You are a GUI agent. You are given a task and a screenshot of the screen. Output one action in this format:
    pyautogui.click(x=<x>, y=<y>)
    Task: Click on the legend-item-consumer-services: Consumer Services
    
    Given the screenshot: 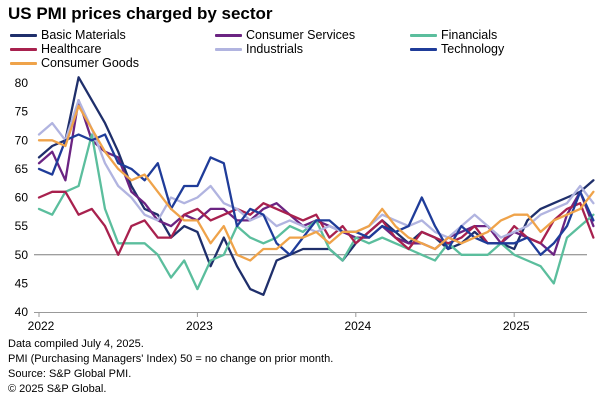 What is the action you would take?
    pyautogui.click(x=285, y=35)
    